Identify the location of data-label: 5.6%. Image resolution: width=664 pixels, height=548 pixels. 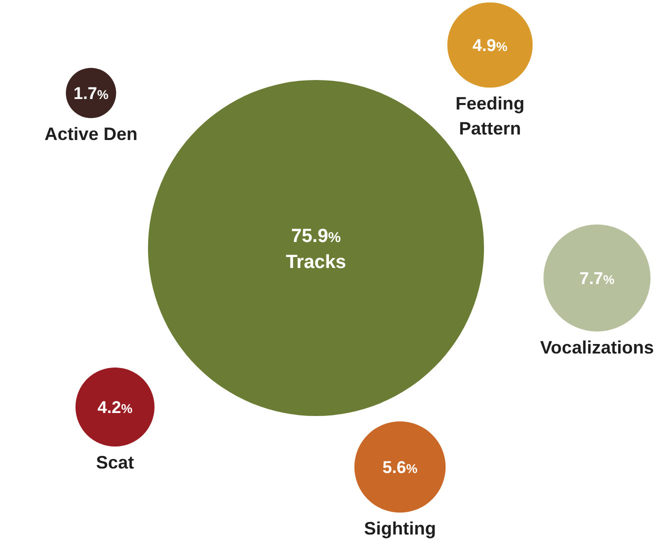
(400, 467).